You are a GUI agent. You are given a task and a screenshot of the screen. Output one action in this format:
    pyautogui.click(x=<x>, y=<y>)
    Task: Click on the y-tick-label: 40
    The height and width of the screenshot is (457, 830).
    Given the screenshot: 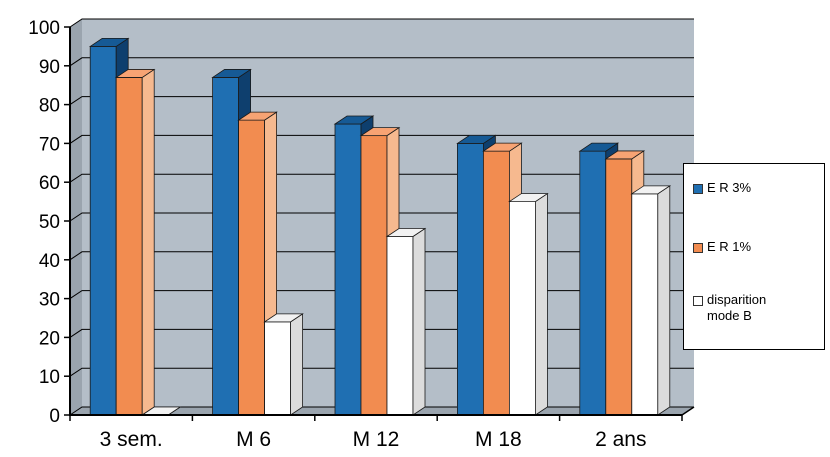 What is the action you would take?
    pyautogui.click(x=49, y=261)
    